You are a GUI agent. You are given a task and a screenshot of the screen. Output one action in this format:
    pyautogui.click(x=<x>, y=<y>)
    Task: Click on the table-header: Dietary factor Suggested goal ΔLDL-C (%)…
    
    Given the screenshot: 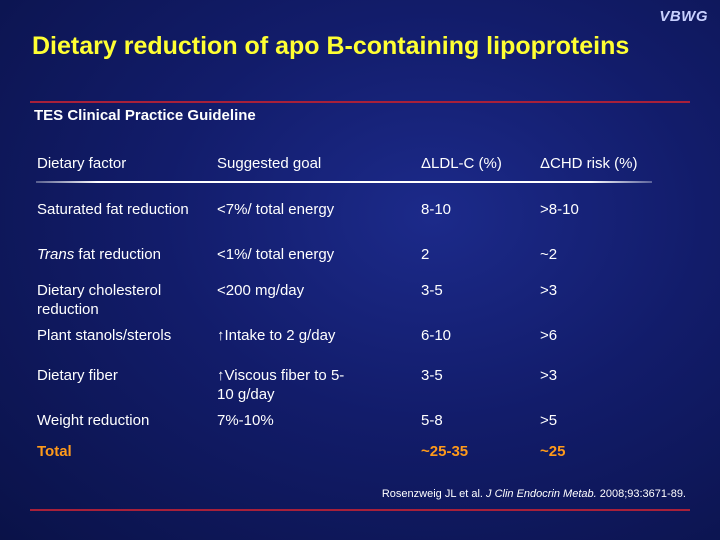 What is the action you would take?
    pyautogui.click(x=360, y=164)
    